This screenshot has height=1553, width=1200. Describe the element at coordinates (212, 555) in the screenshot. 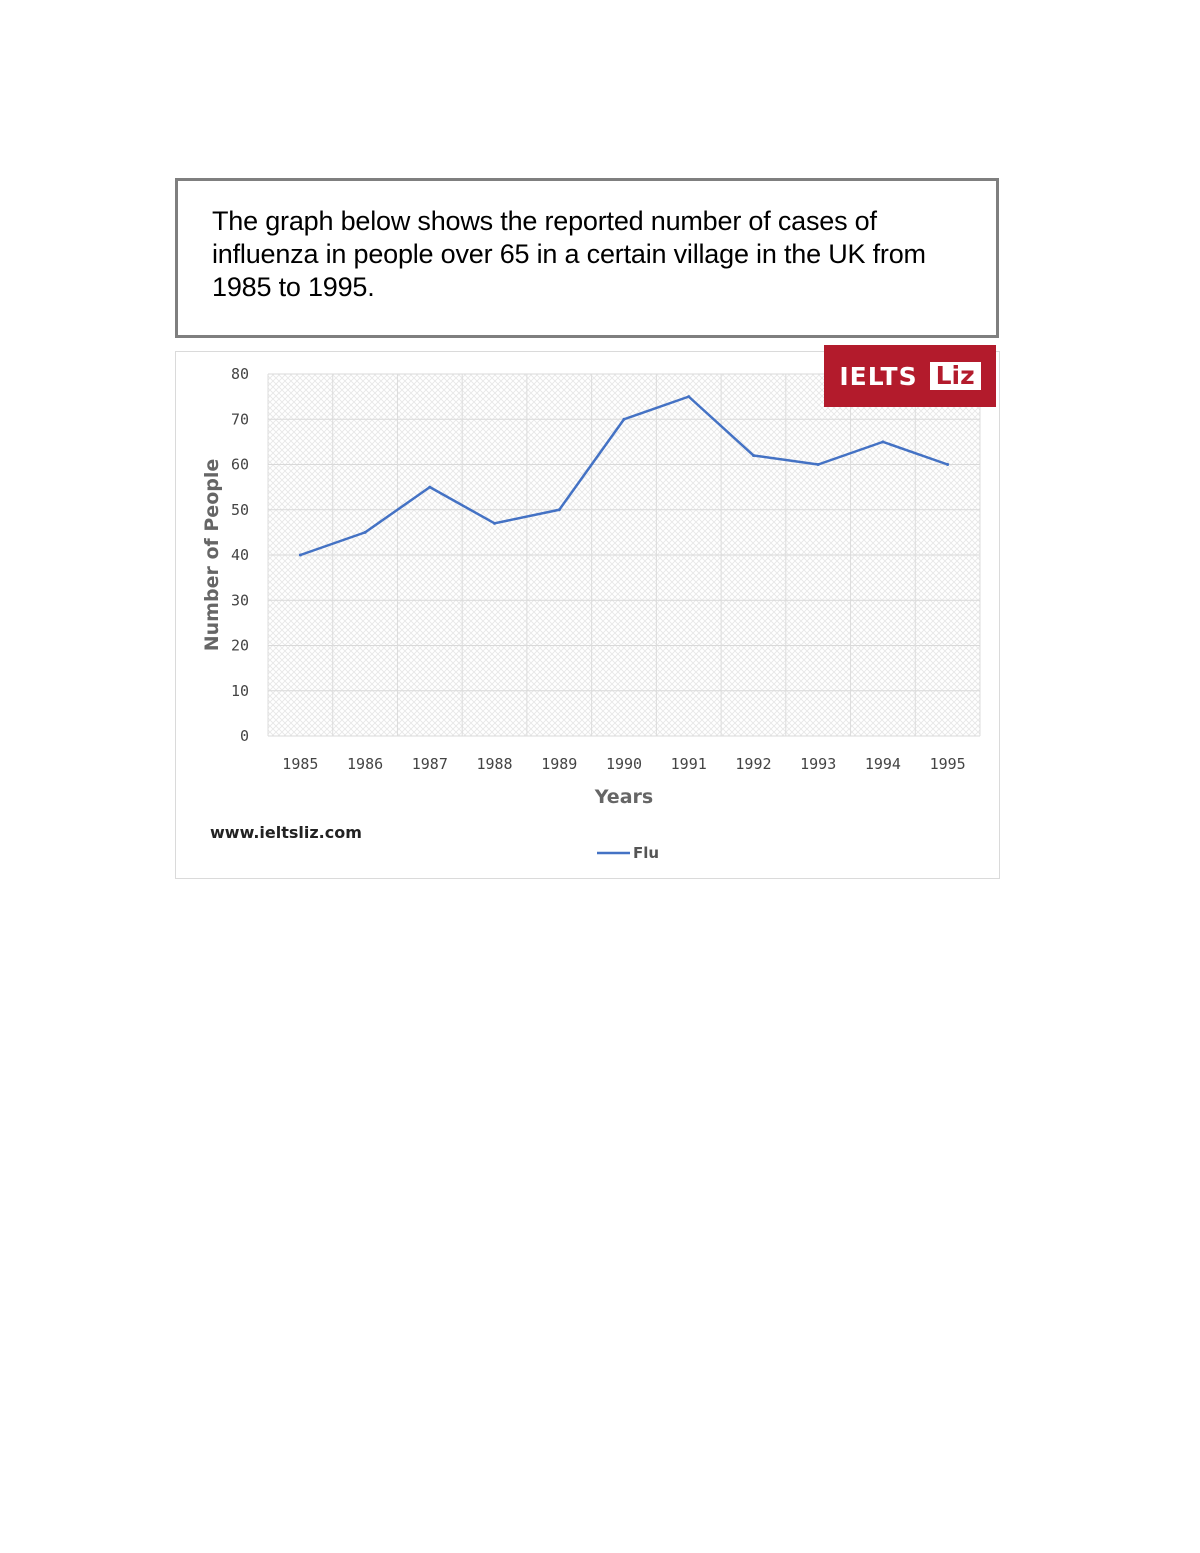

I see `y-axis-title: Number of People` at that location.